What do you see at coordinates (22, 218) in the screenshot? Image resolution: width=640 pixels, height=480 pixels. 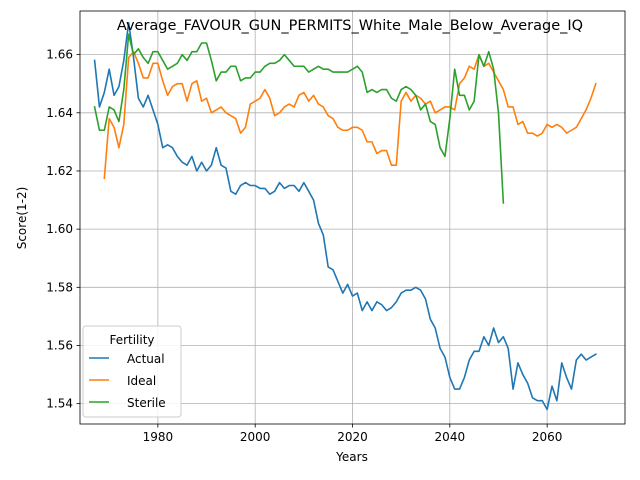 I see `y-axis-label: Score(1-2)` at bounding box center [22, 218].